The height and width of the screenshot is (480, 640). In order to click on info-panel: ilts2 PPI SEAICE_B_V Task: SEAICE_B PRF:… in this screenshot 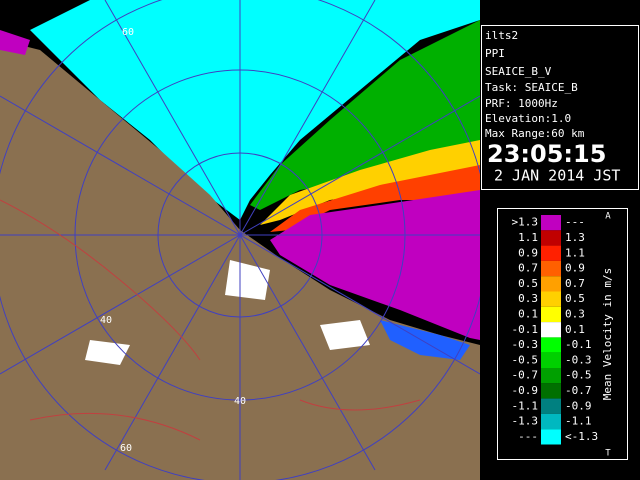, I will do `click(560, 107)`.